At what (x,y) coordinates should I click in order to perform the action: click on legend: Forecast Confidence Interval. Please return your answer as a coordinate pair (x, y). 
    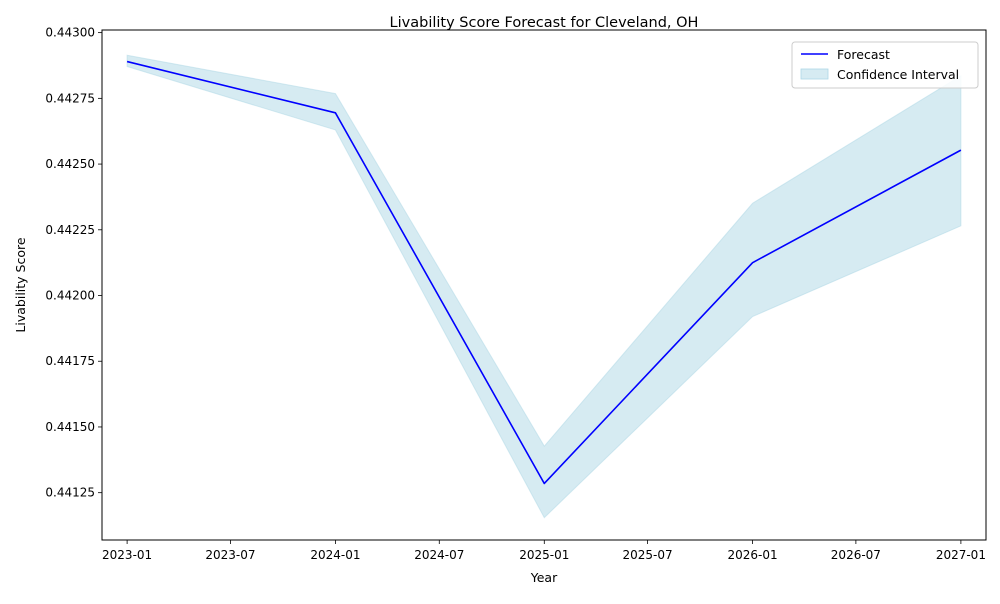
    Looking at the image, I should click on (885, 65).